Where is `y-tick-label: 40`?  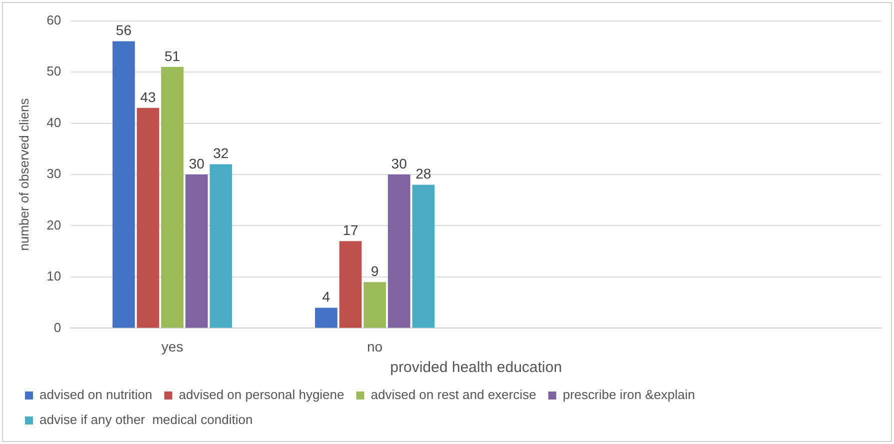
y-tick-label: 40 is located at coordinates (54, 122).